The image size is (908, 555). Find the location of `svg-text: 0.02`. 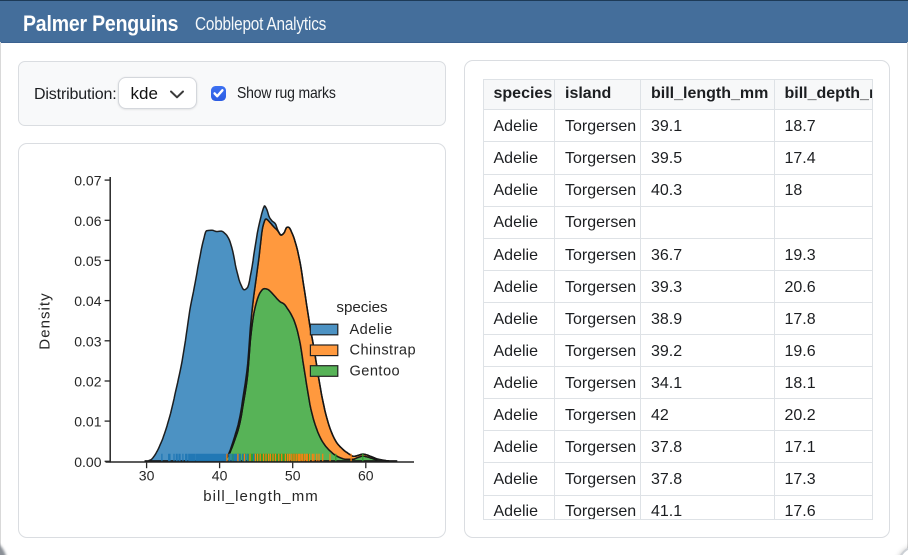

svg-text: 0.02 is located at coordinates (87, 382).